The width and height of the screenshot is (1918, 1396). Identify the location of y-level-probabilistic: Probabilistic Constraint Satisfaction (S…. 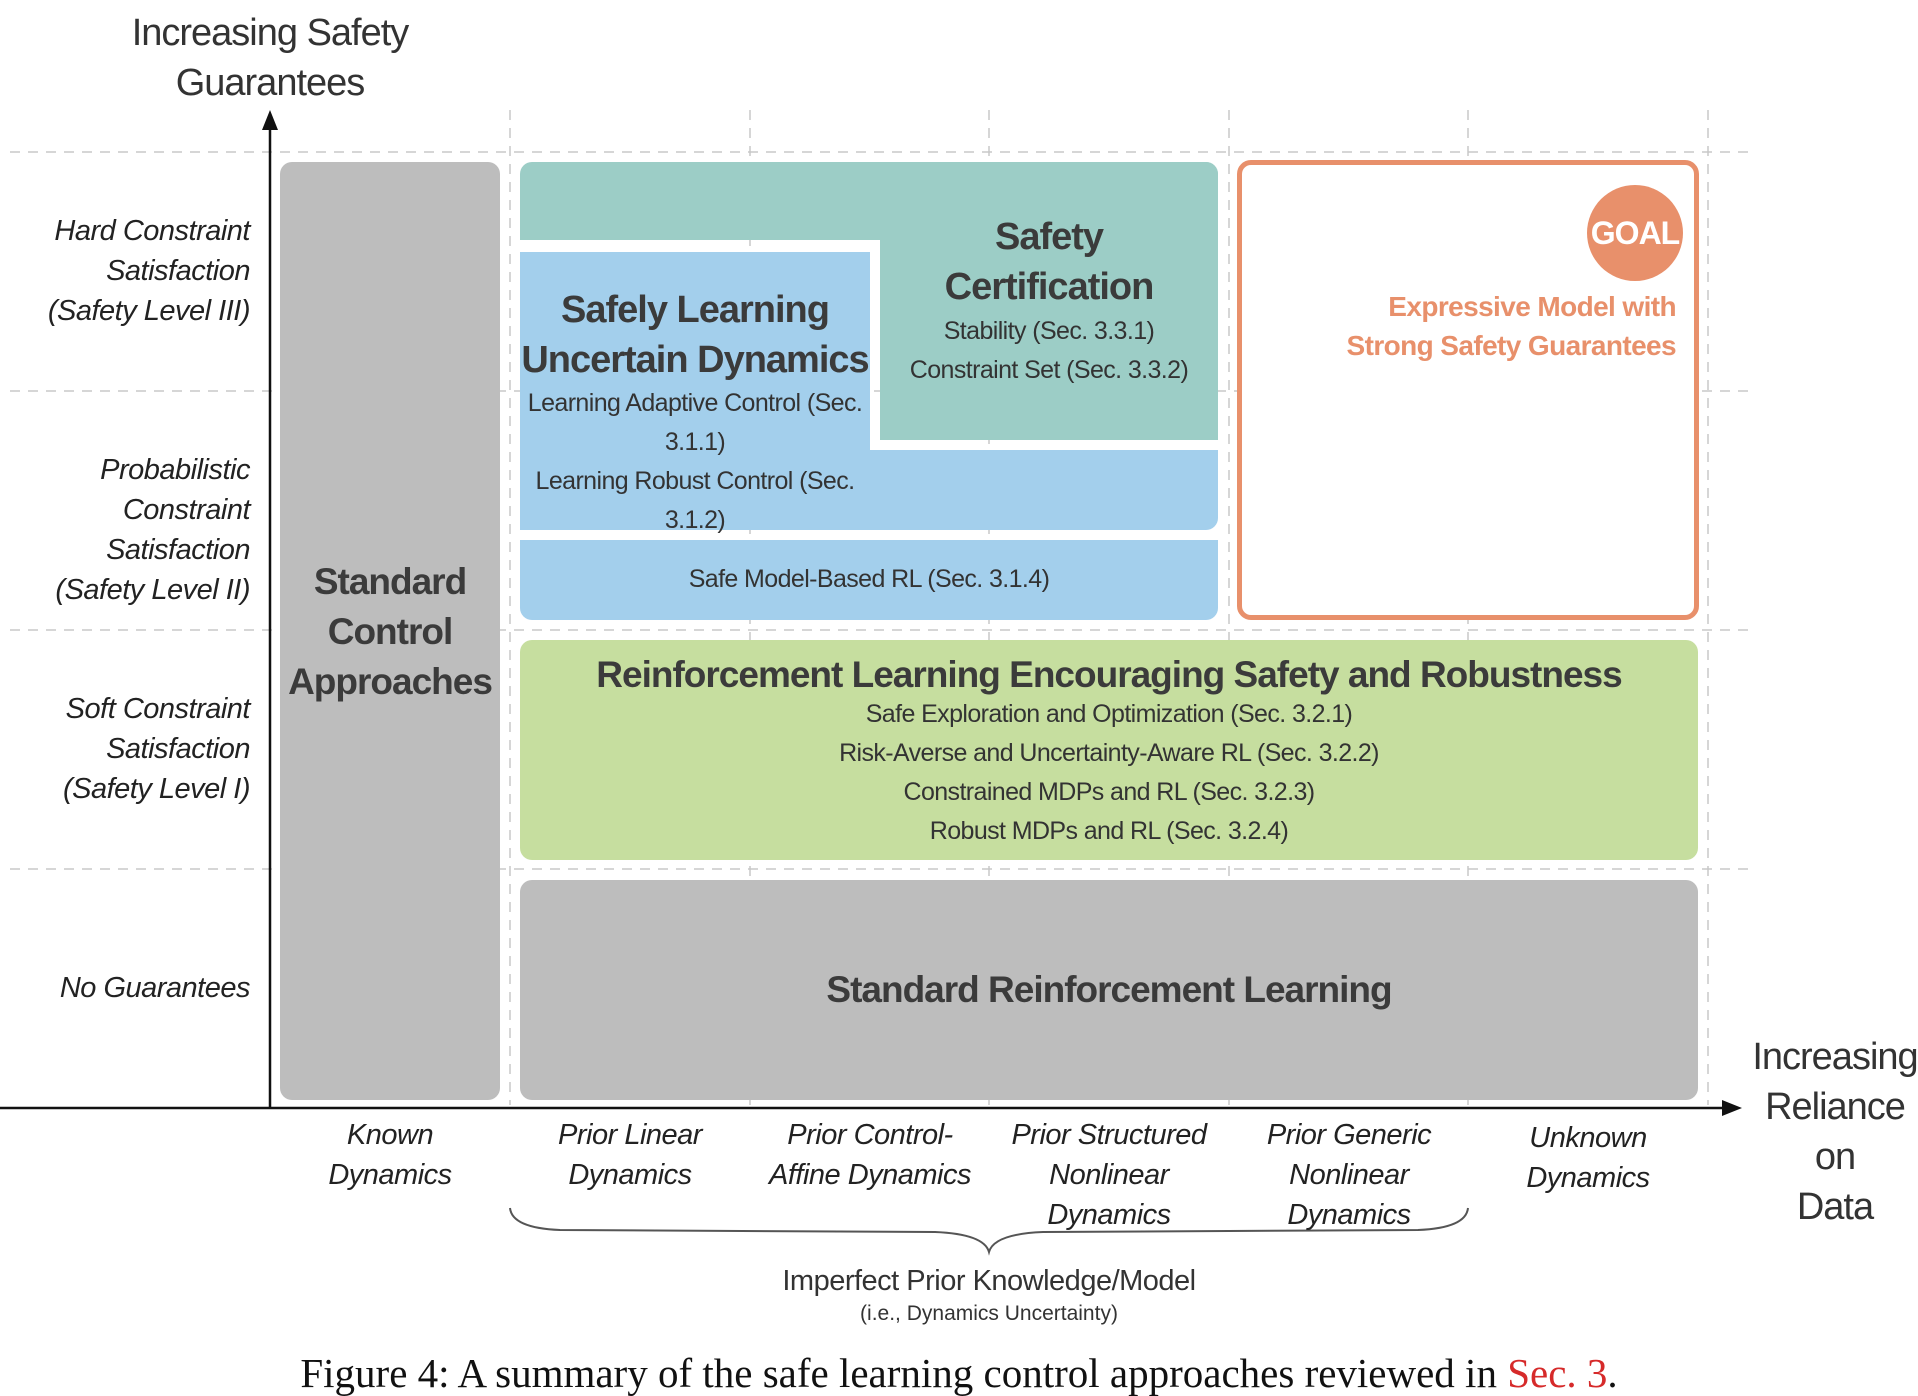
(125, 530).